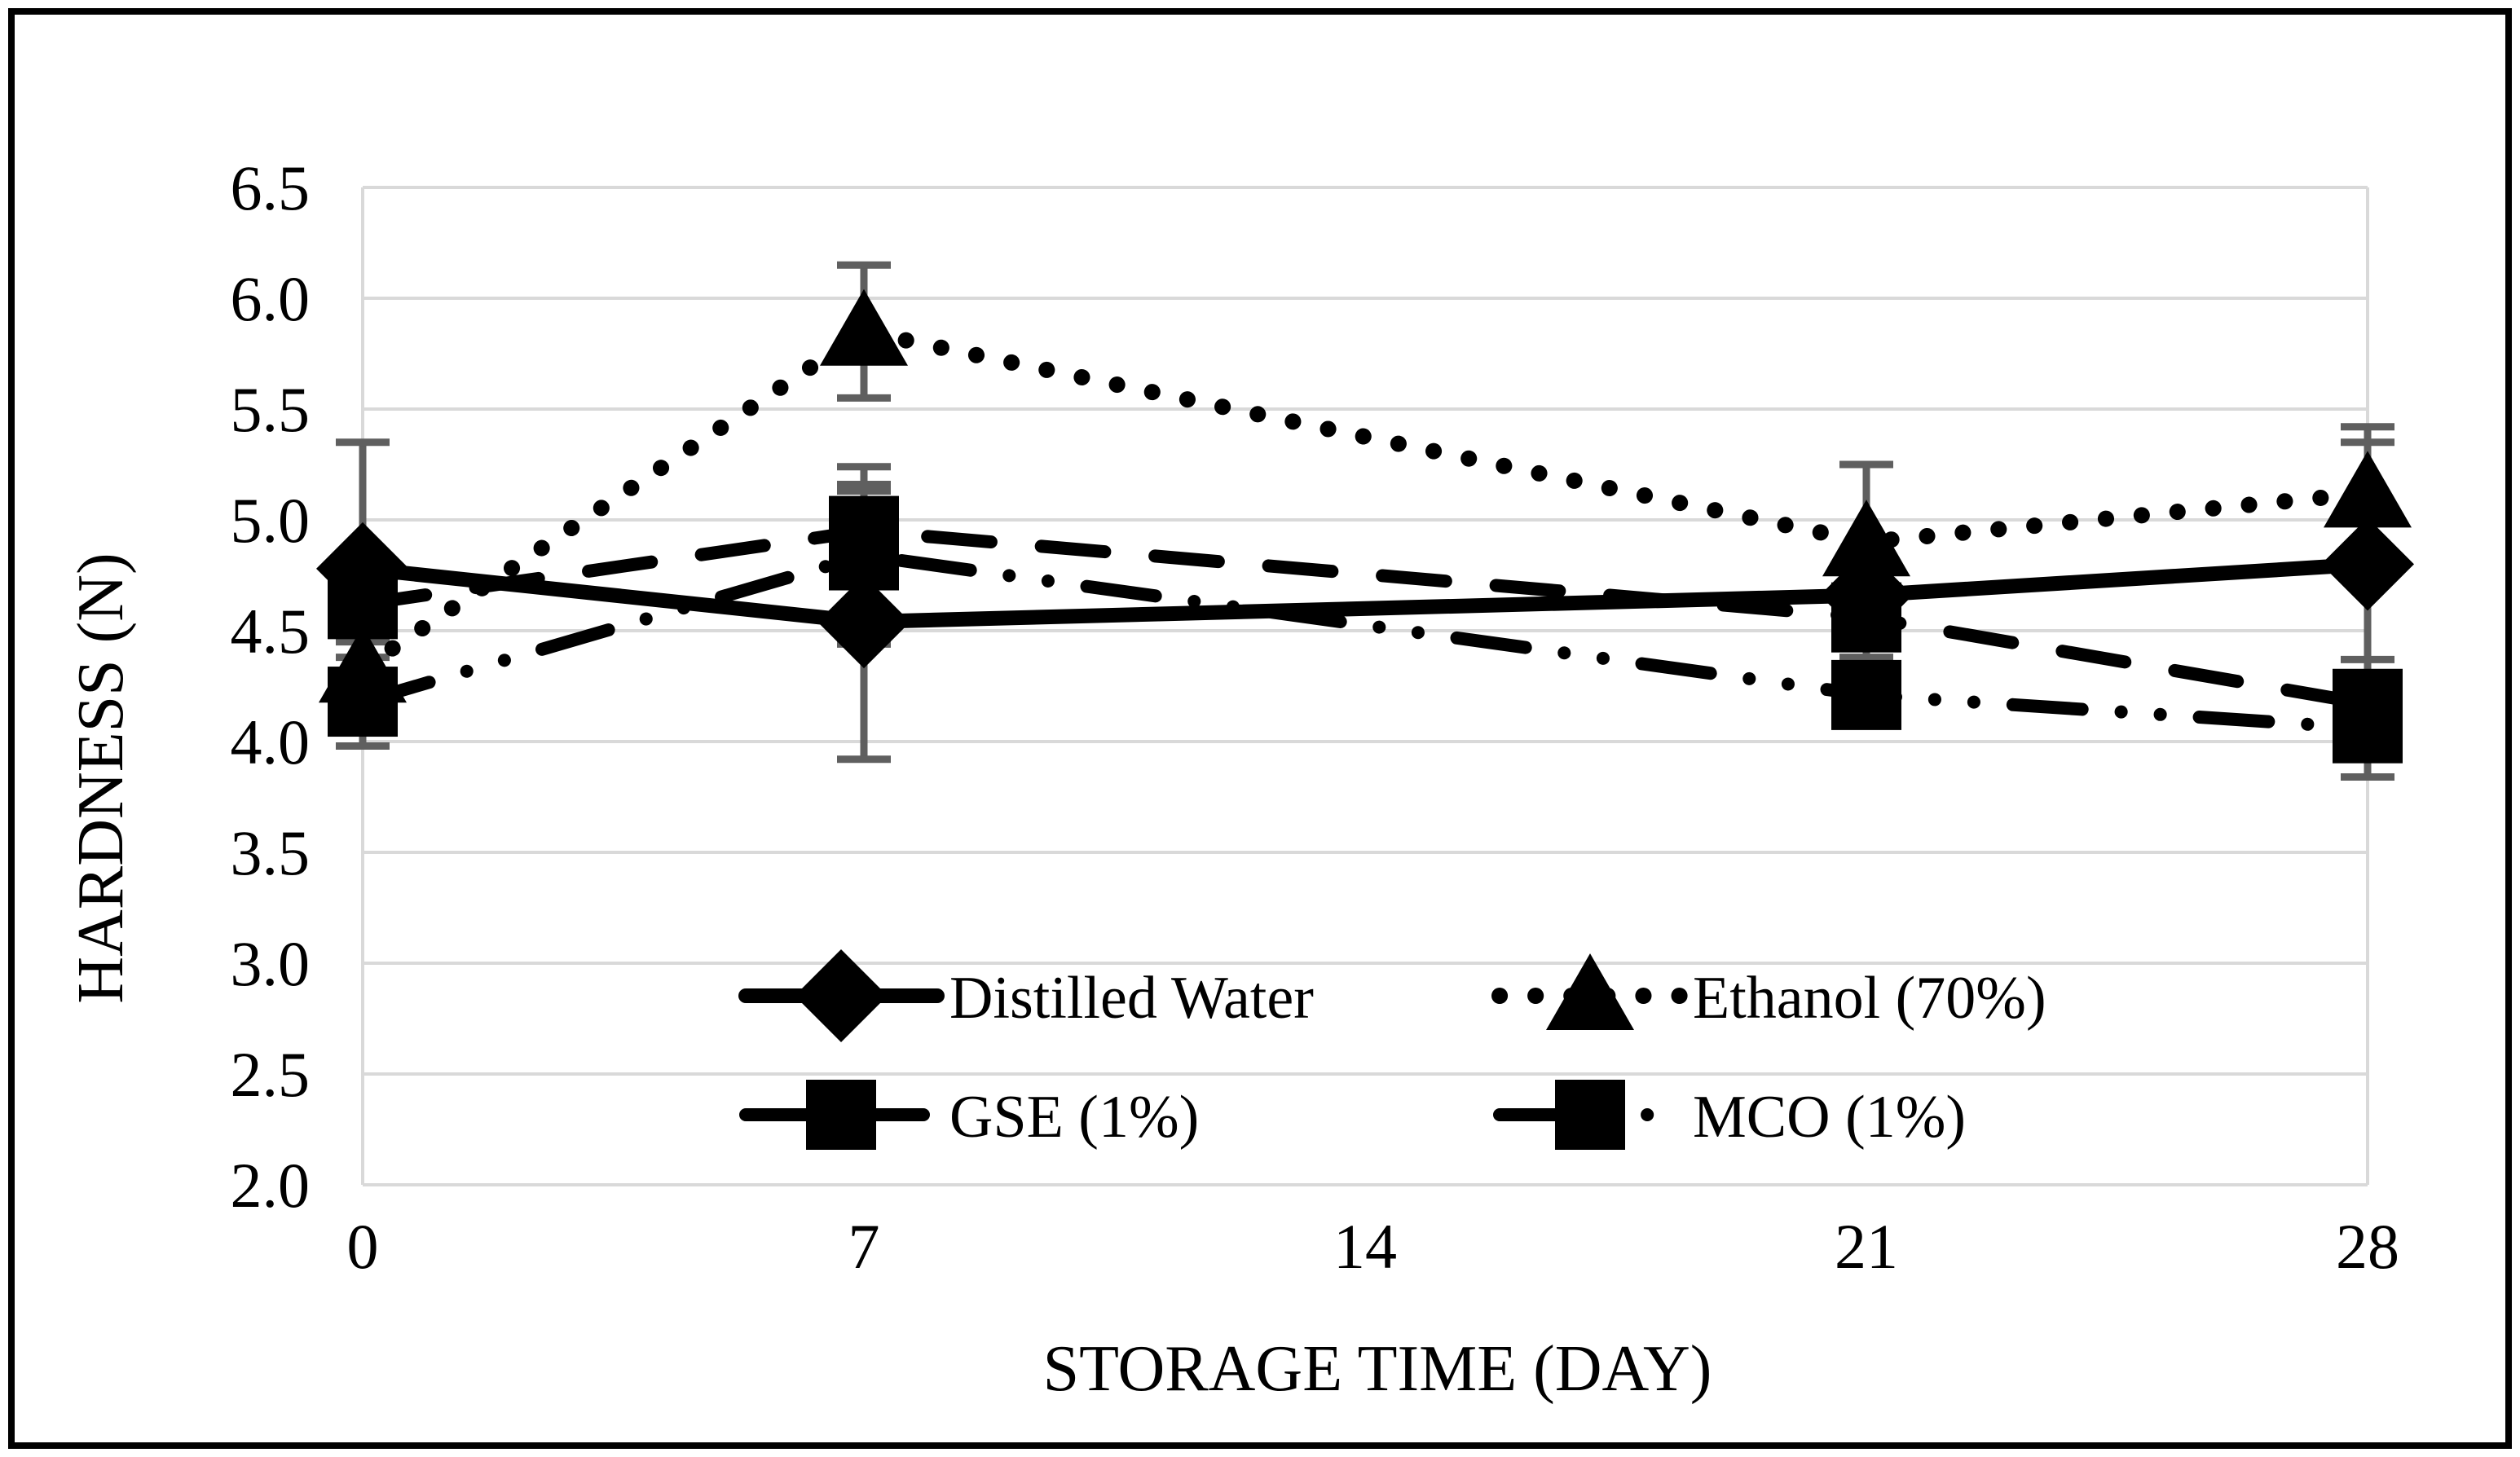  What do you see at coordinates (1074, 1117) in the screenshot?
I see `legend-entry-label: GSE (1%)` at bounding box center [1074, 1117].